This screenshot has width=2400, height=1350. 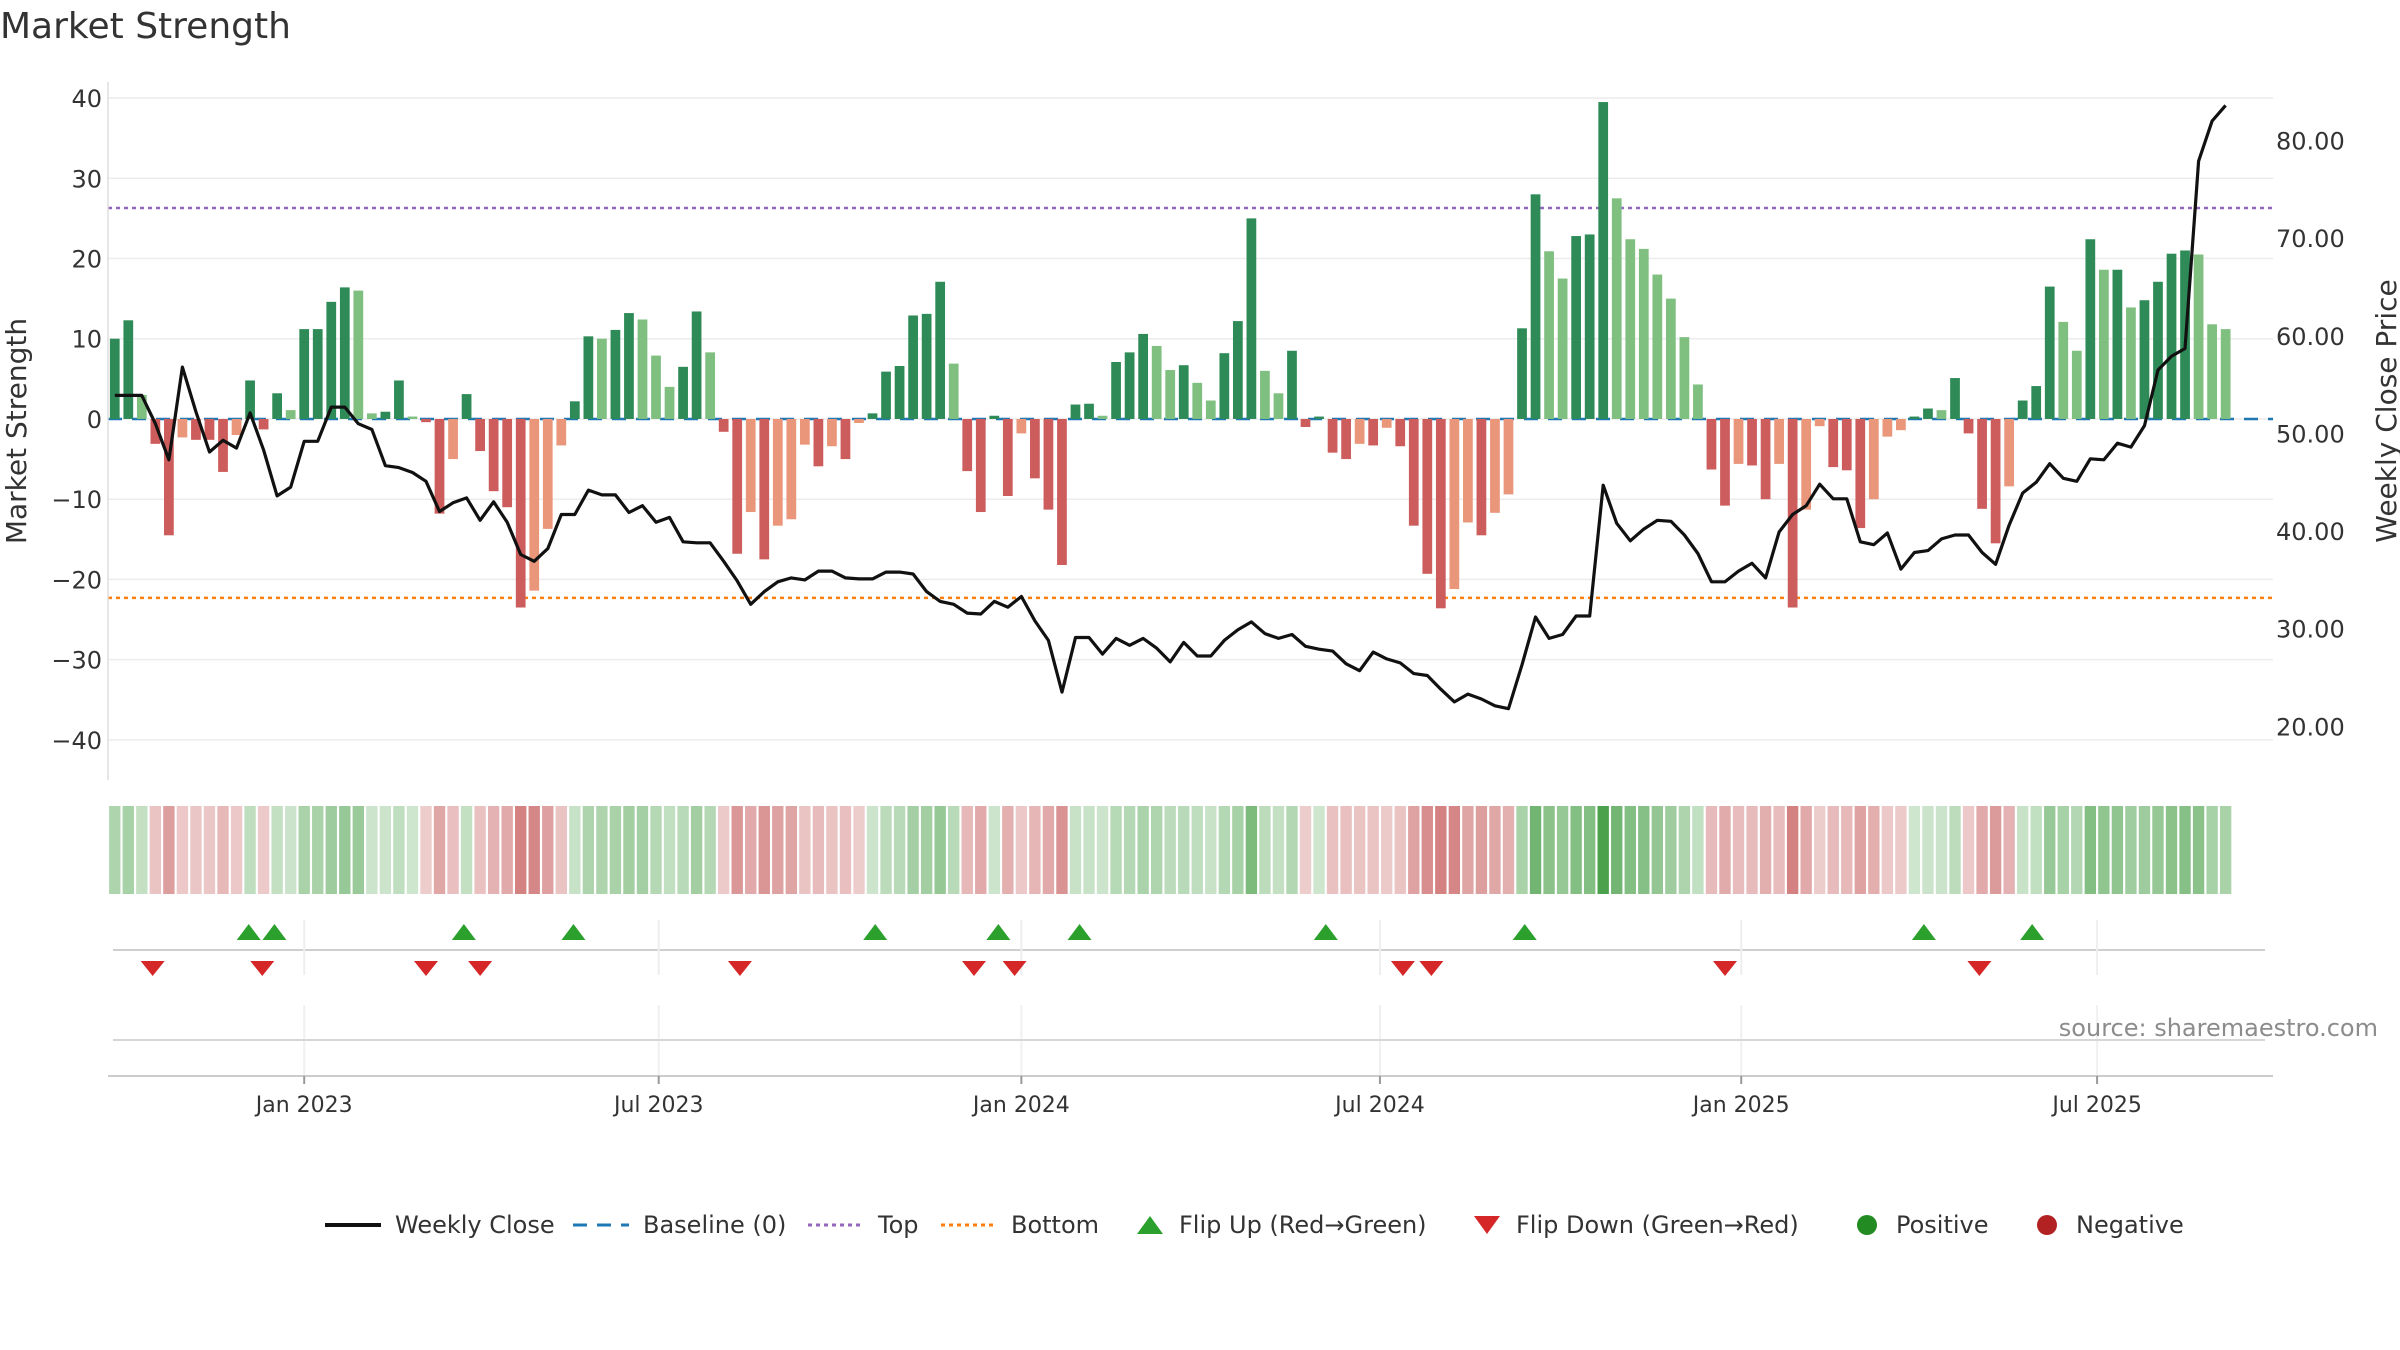 I want to click on legend-baseline: Baseline (0), so click(x=678, y=1225).